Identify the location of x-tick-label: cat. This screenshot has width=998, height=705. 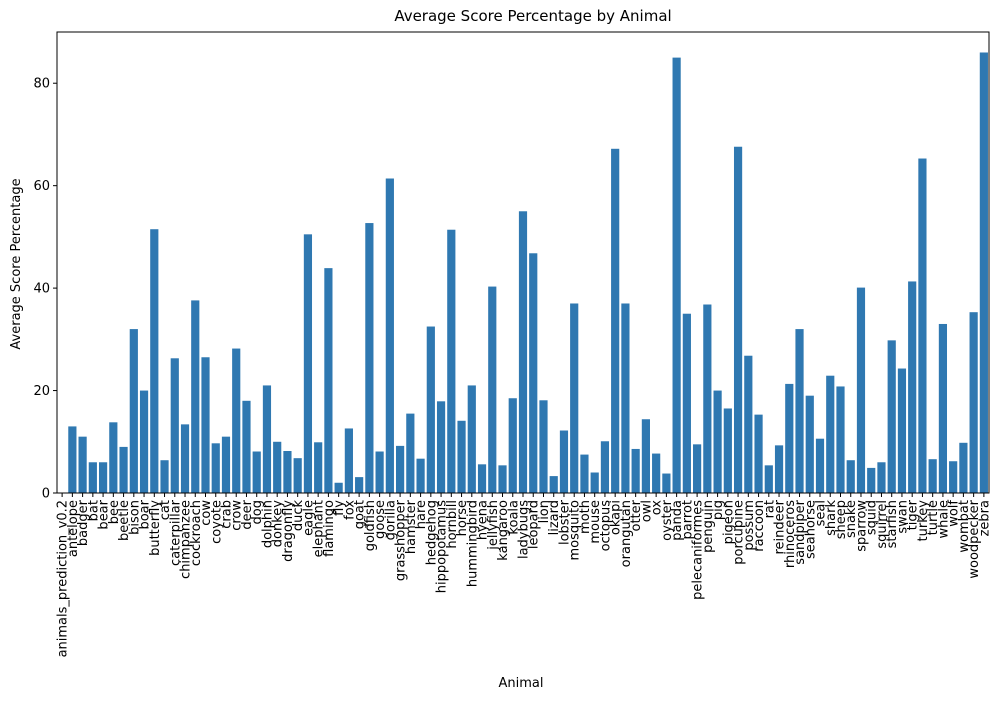
(165, 510).